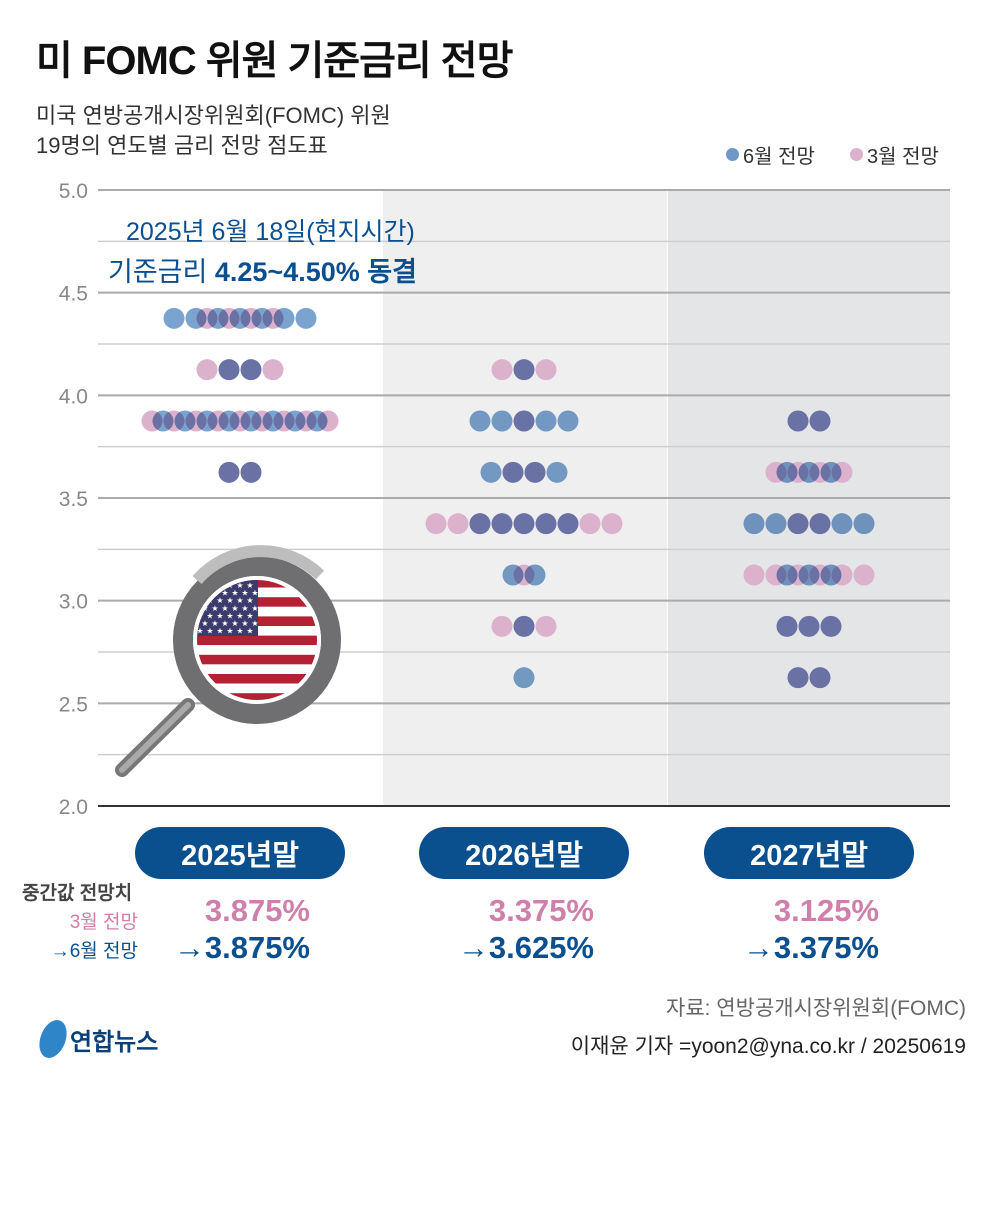 The image size is (1004, 1207). I want to click on year-pill-2027: 2027년말, so click(809, 853).